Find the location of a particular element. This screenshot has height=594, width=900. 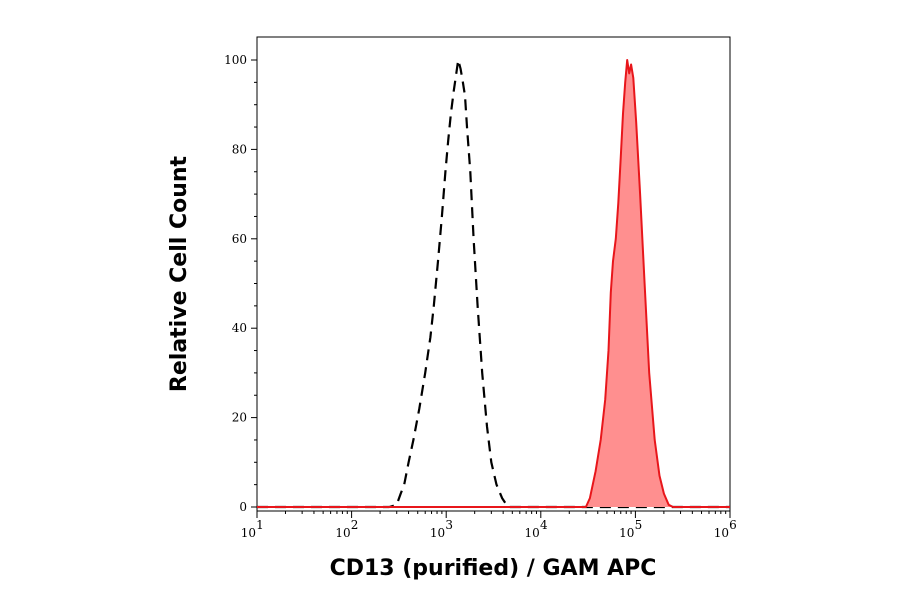

y-tick-label: 80 is located at coordinates (239, 149).